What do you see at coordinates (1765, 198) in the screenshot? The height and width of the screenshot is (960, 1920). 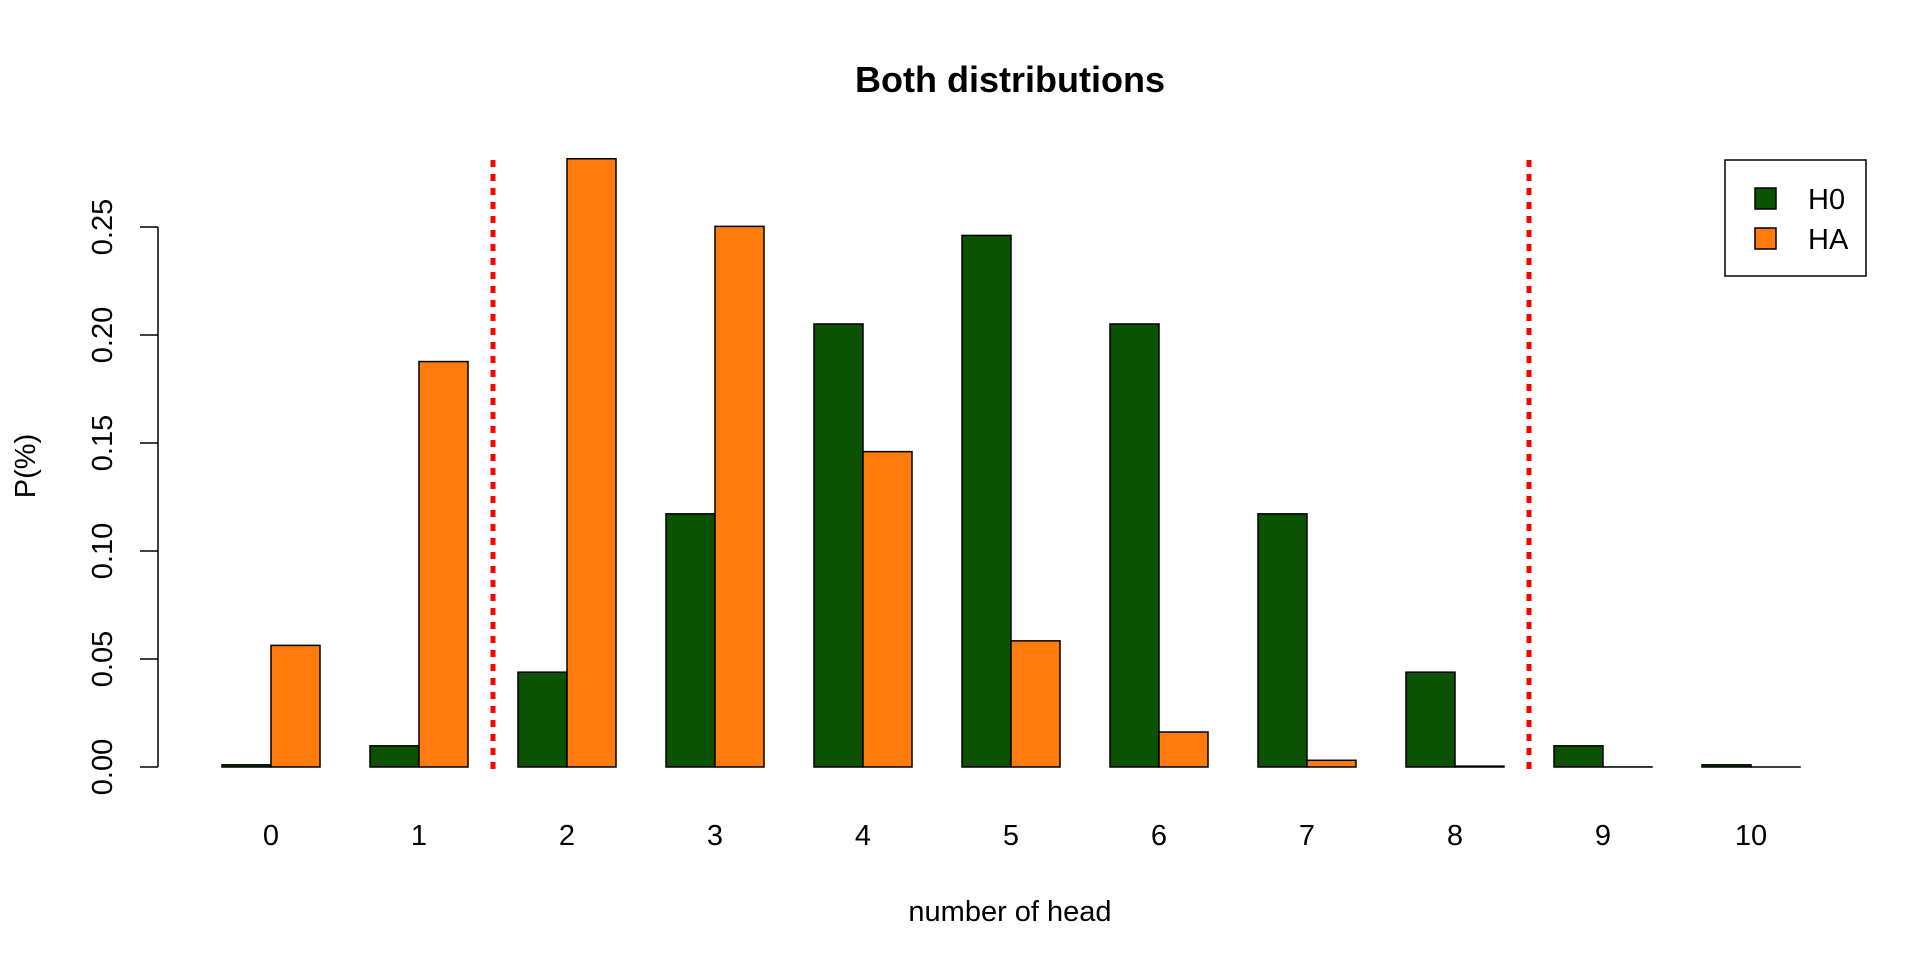 I see `legend-swatch-H0` at bounding box center [1765, 198].